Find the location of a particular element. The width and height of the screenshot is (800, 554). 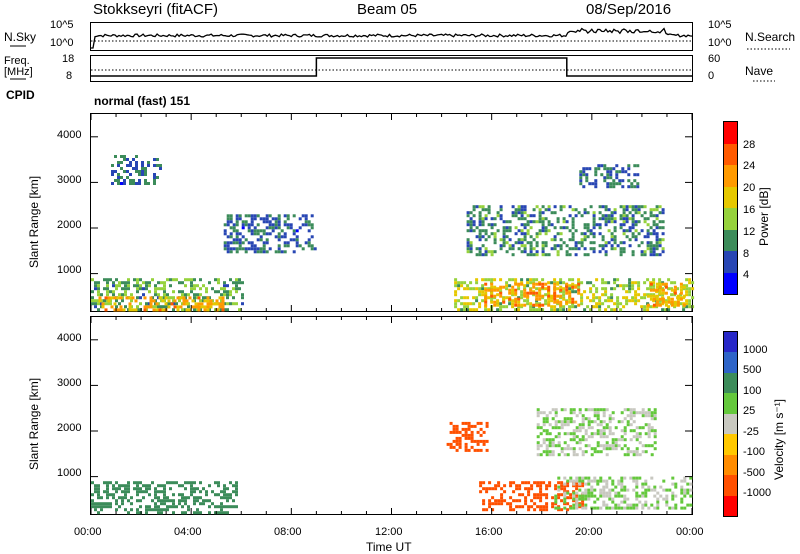

x-axis-title: Time UT is located at coordinates (389, 547).